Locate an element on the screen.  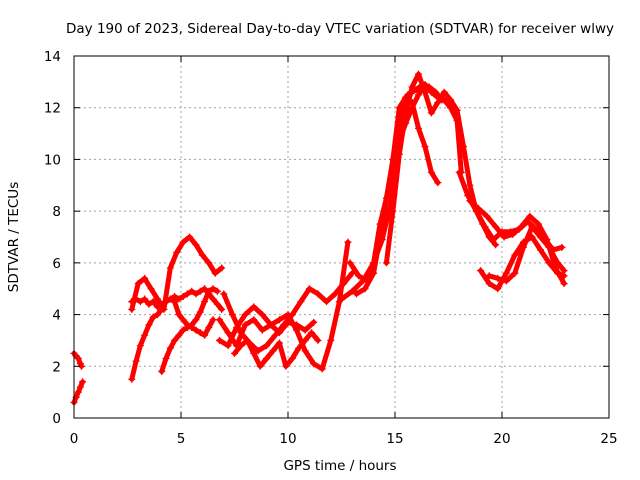
series-trace-r is located at coordinates (526, 254).